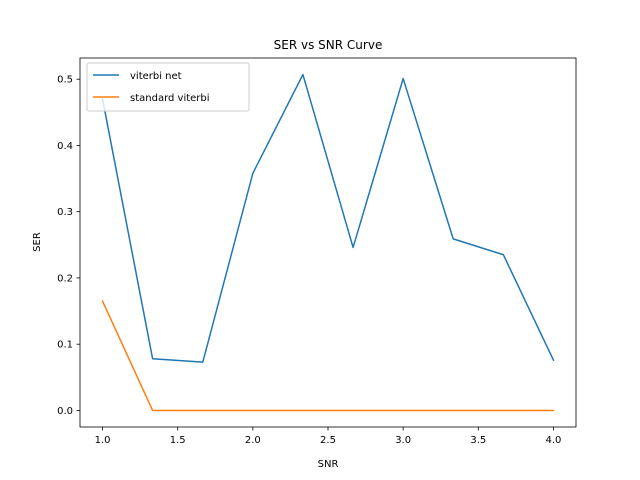 This screenshot has height=480, width=640. Describe the element at coordinates (328, 440) in the screenshot. I see `x-tick-label: 2.5` at that location.